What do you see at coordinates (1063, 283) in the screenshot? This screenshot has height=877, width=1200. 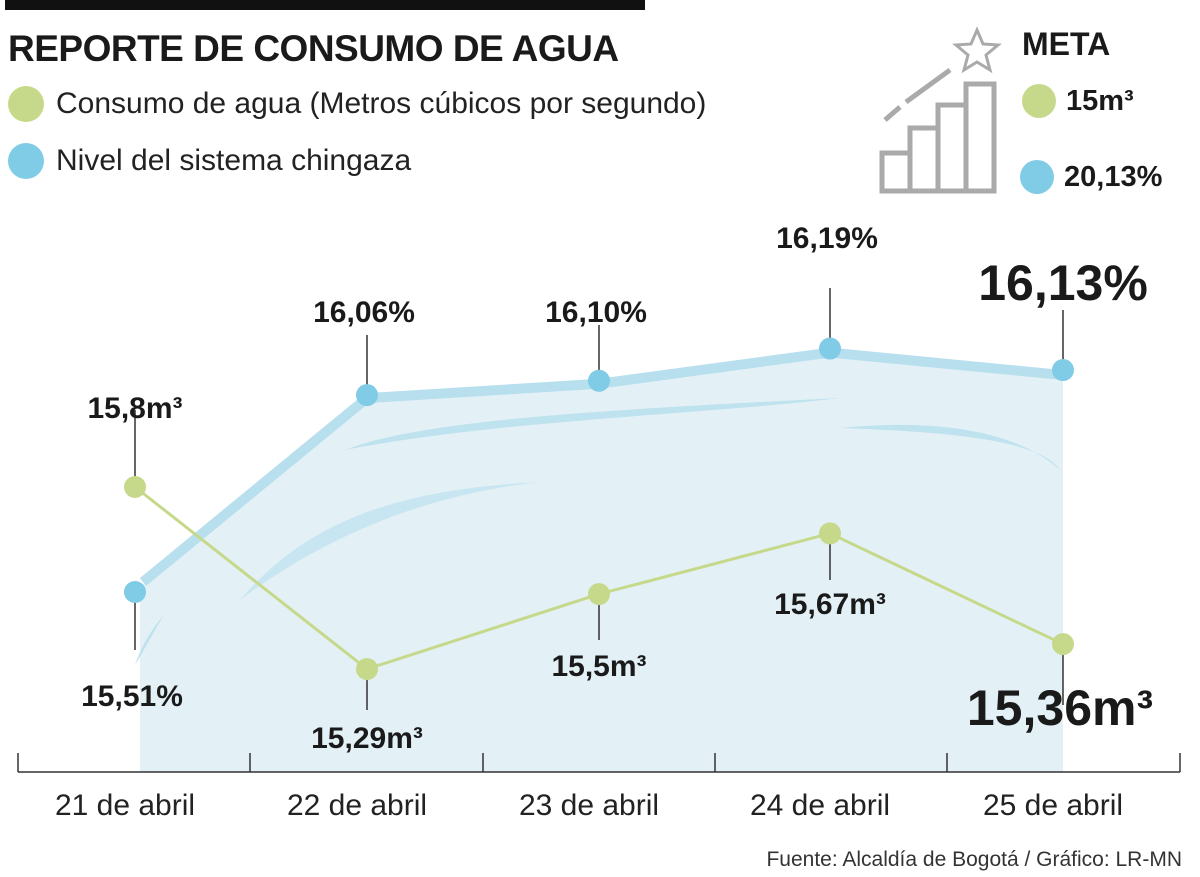 I see `blue-data-label: 16,13%` at bounding box center [1063, 283].